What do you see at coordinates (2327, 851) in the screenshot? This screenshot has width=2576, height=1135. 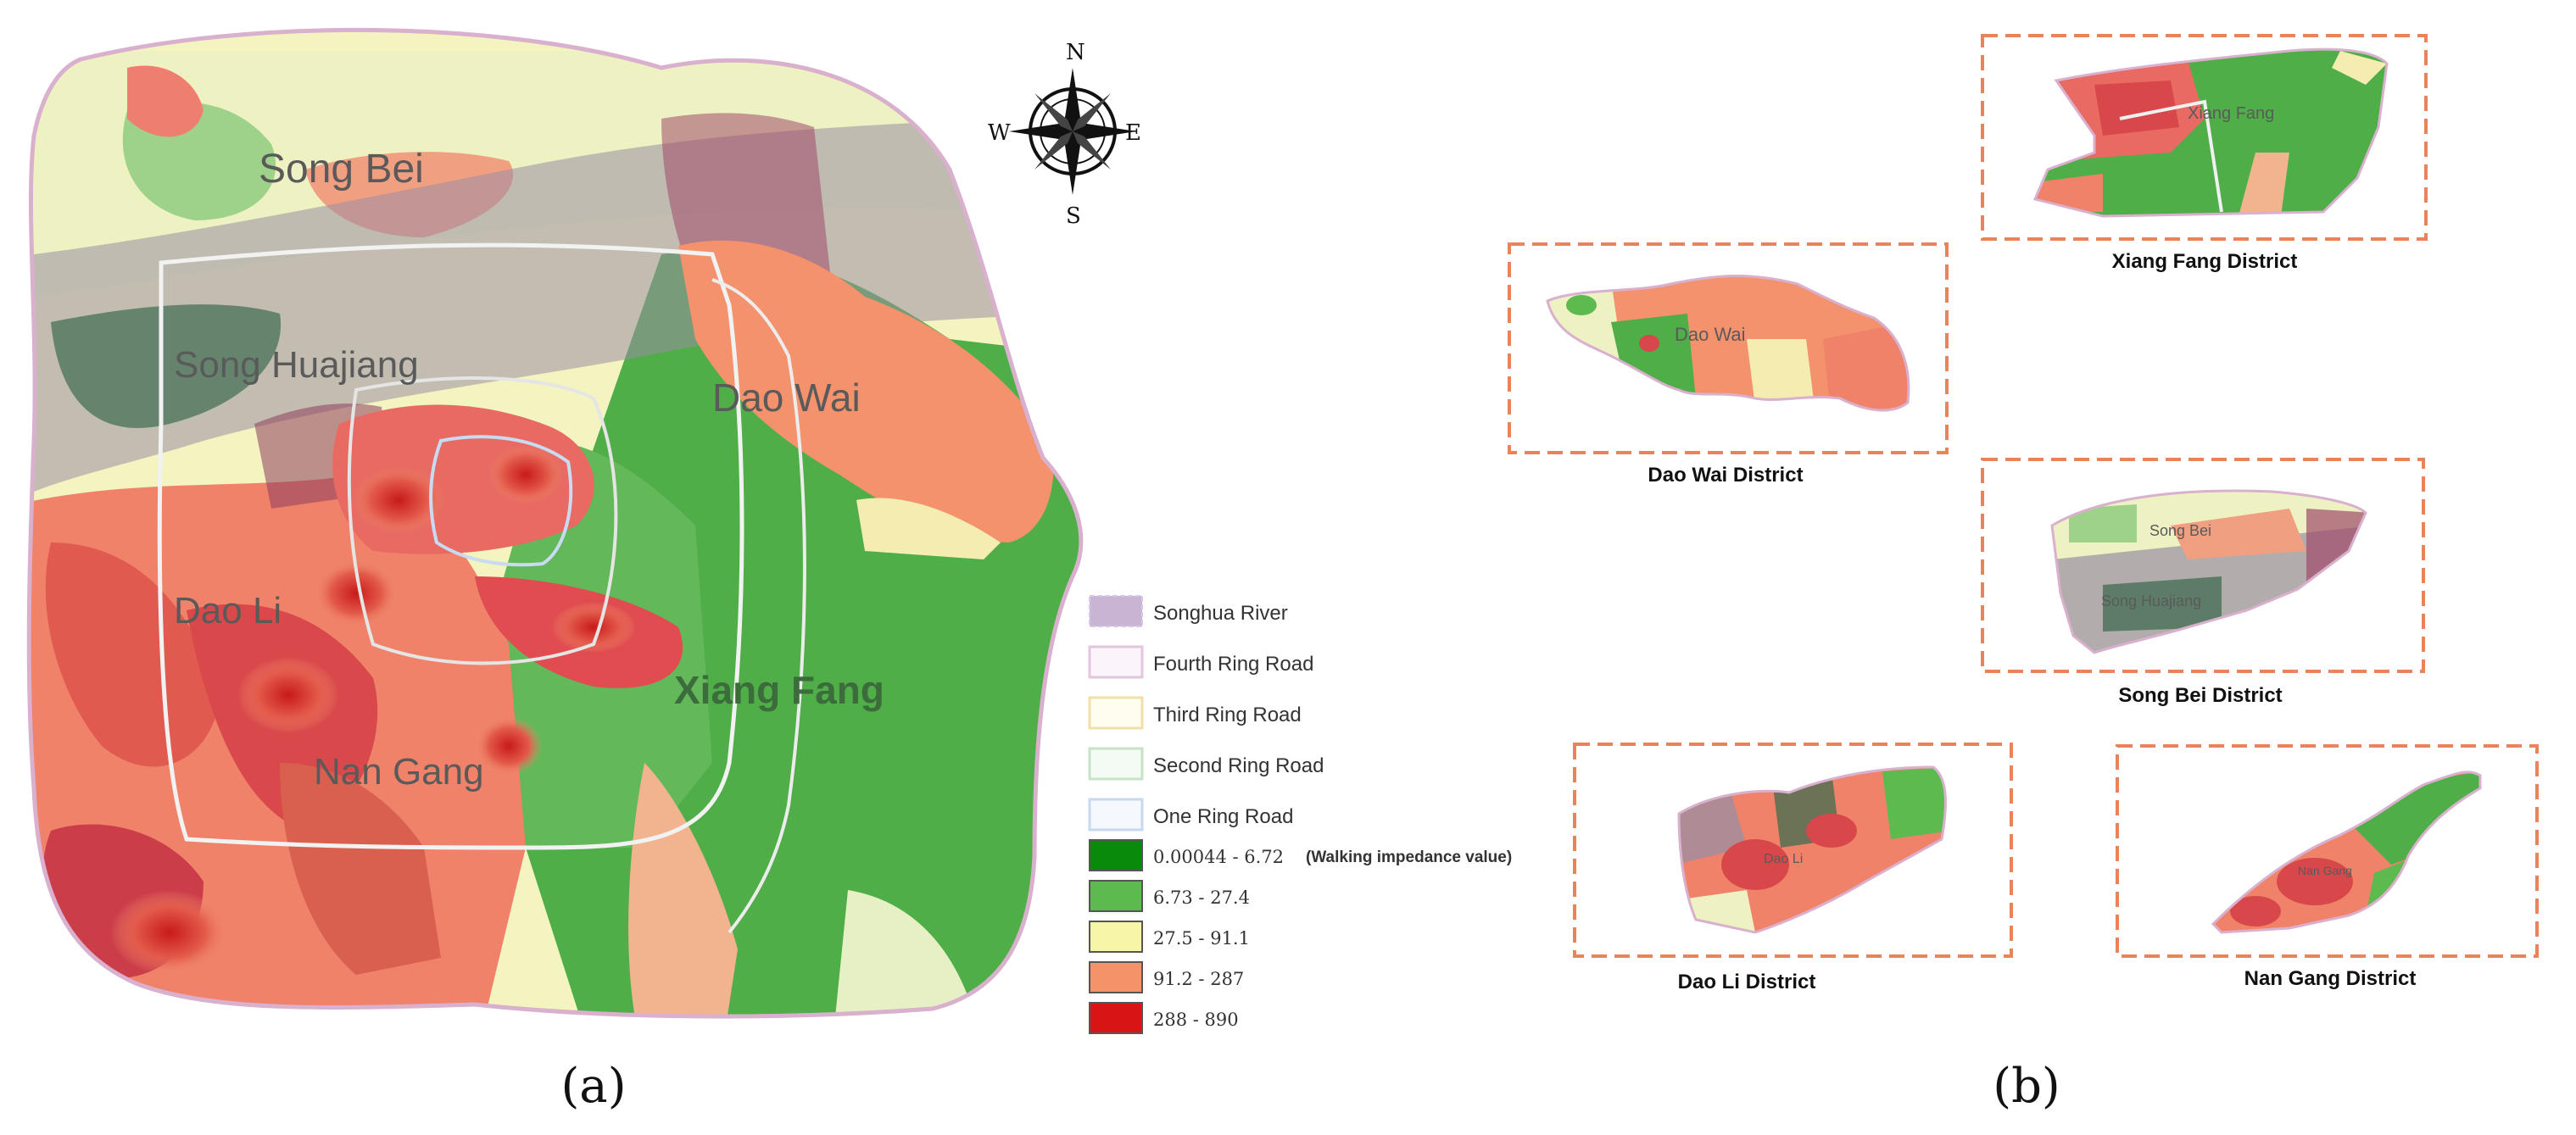 I see `inset-frame-nan-gang` at bounding box center [2327, 851].